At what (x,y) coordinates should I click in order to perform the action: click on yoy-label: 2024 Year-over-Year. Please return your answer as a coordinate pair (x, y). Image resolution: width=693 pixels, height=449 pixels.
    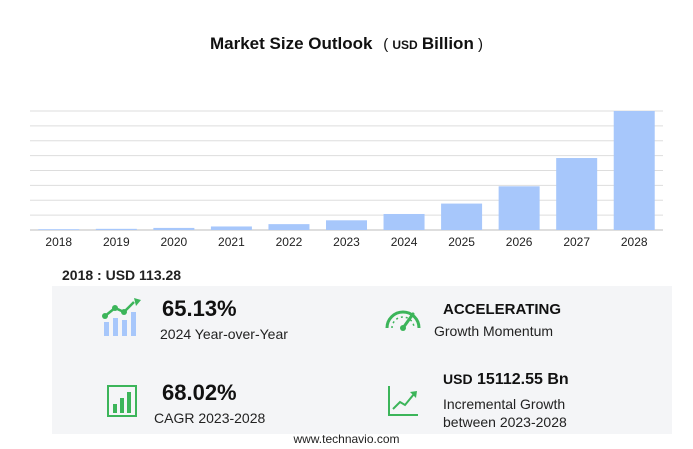
    Looking at the image, I should click on (224, 334).